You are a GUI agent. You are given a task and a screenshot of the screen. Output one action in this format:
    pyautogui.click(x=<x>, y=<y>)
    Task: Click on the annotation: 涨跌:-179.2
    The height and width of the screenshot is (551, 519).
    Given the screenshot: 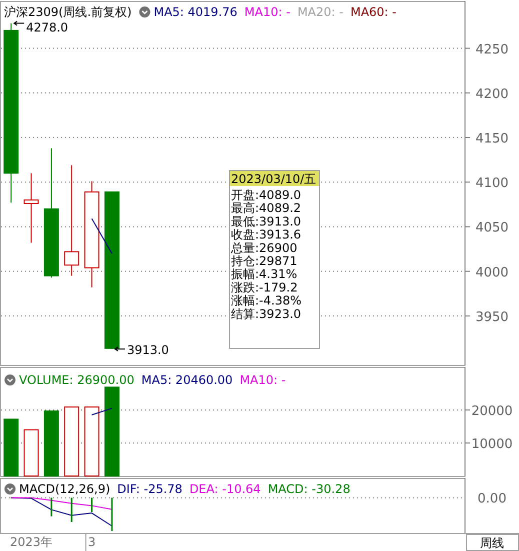 What is the action you would take?
    pyautogui.click(x=264, y=287)
    